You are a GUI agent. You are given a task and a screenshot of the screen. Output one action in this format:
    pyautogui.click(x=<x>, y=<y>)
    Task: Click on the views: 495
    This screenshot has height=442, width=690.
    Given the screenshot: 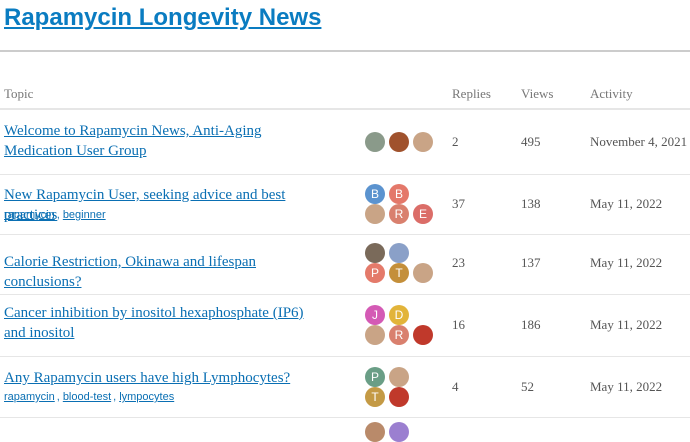 What is the action you would take?
    pyautogui.click(x=531, y=141)
    